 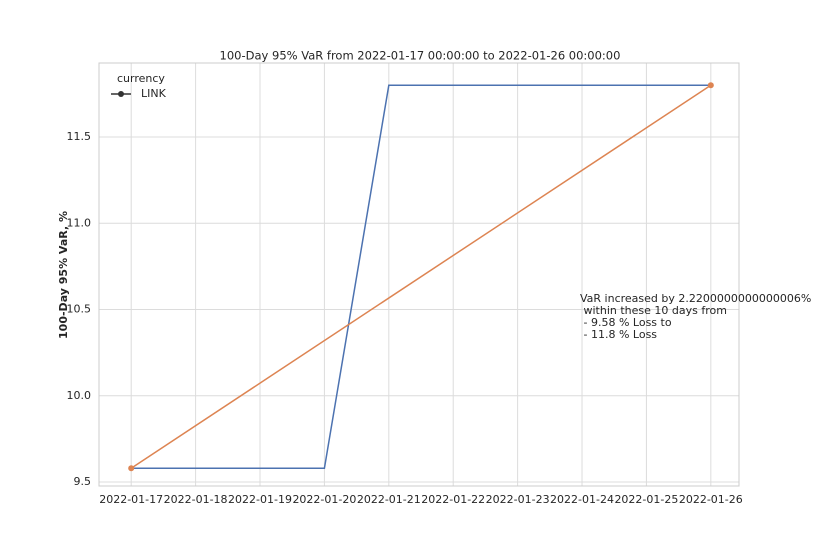 I want to click on x-tick-label: 2022-01-23, so click(x=518, y=499).